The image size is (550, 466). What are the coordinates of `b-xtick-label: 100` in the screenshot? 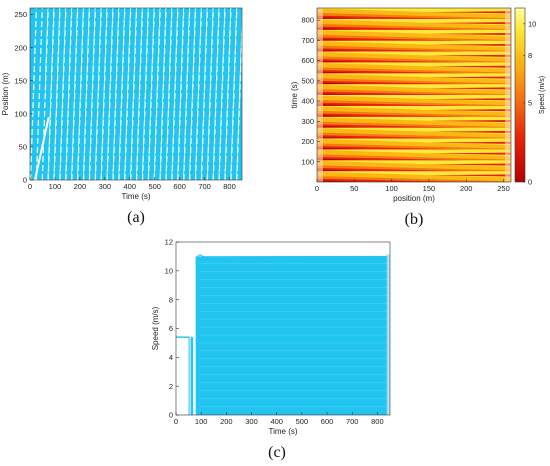 It's located at (391, 188).